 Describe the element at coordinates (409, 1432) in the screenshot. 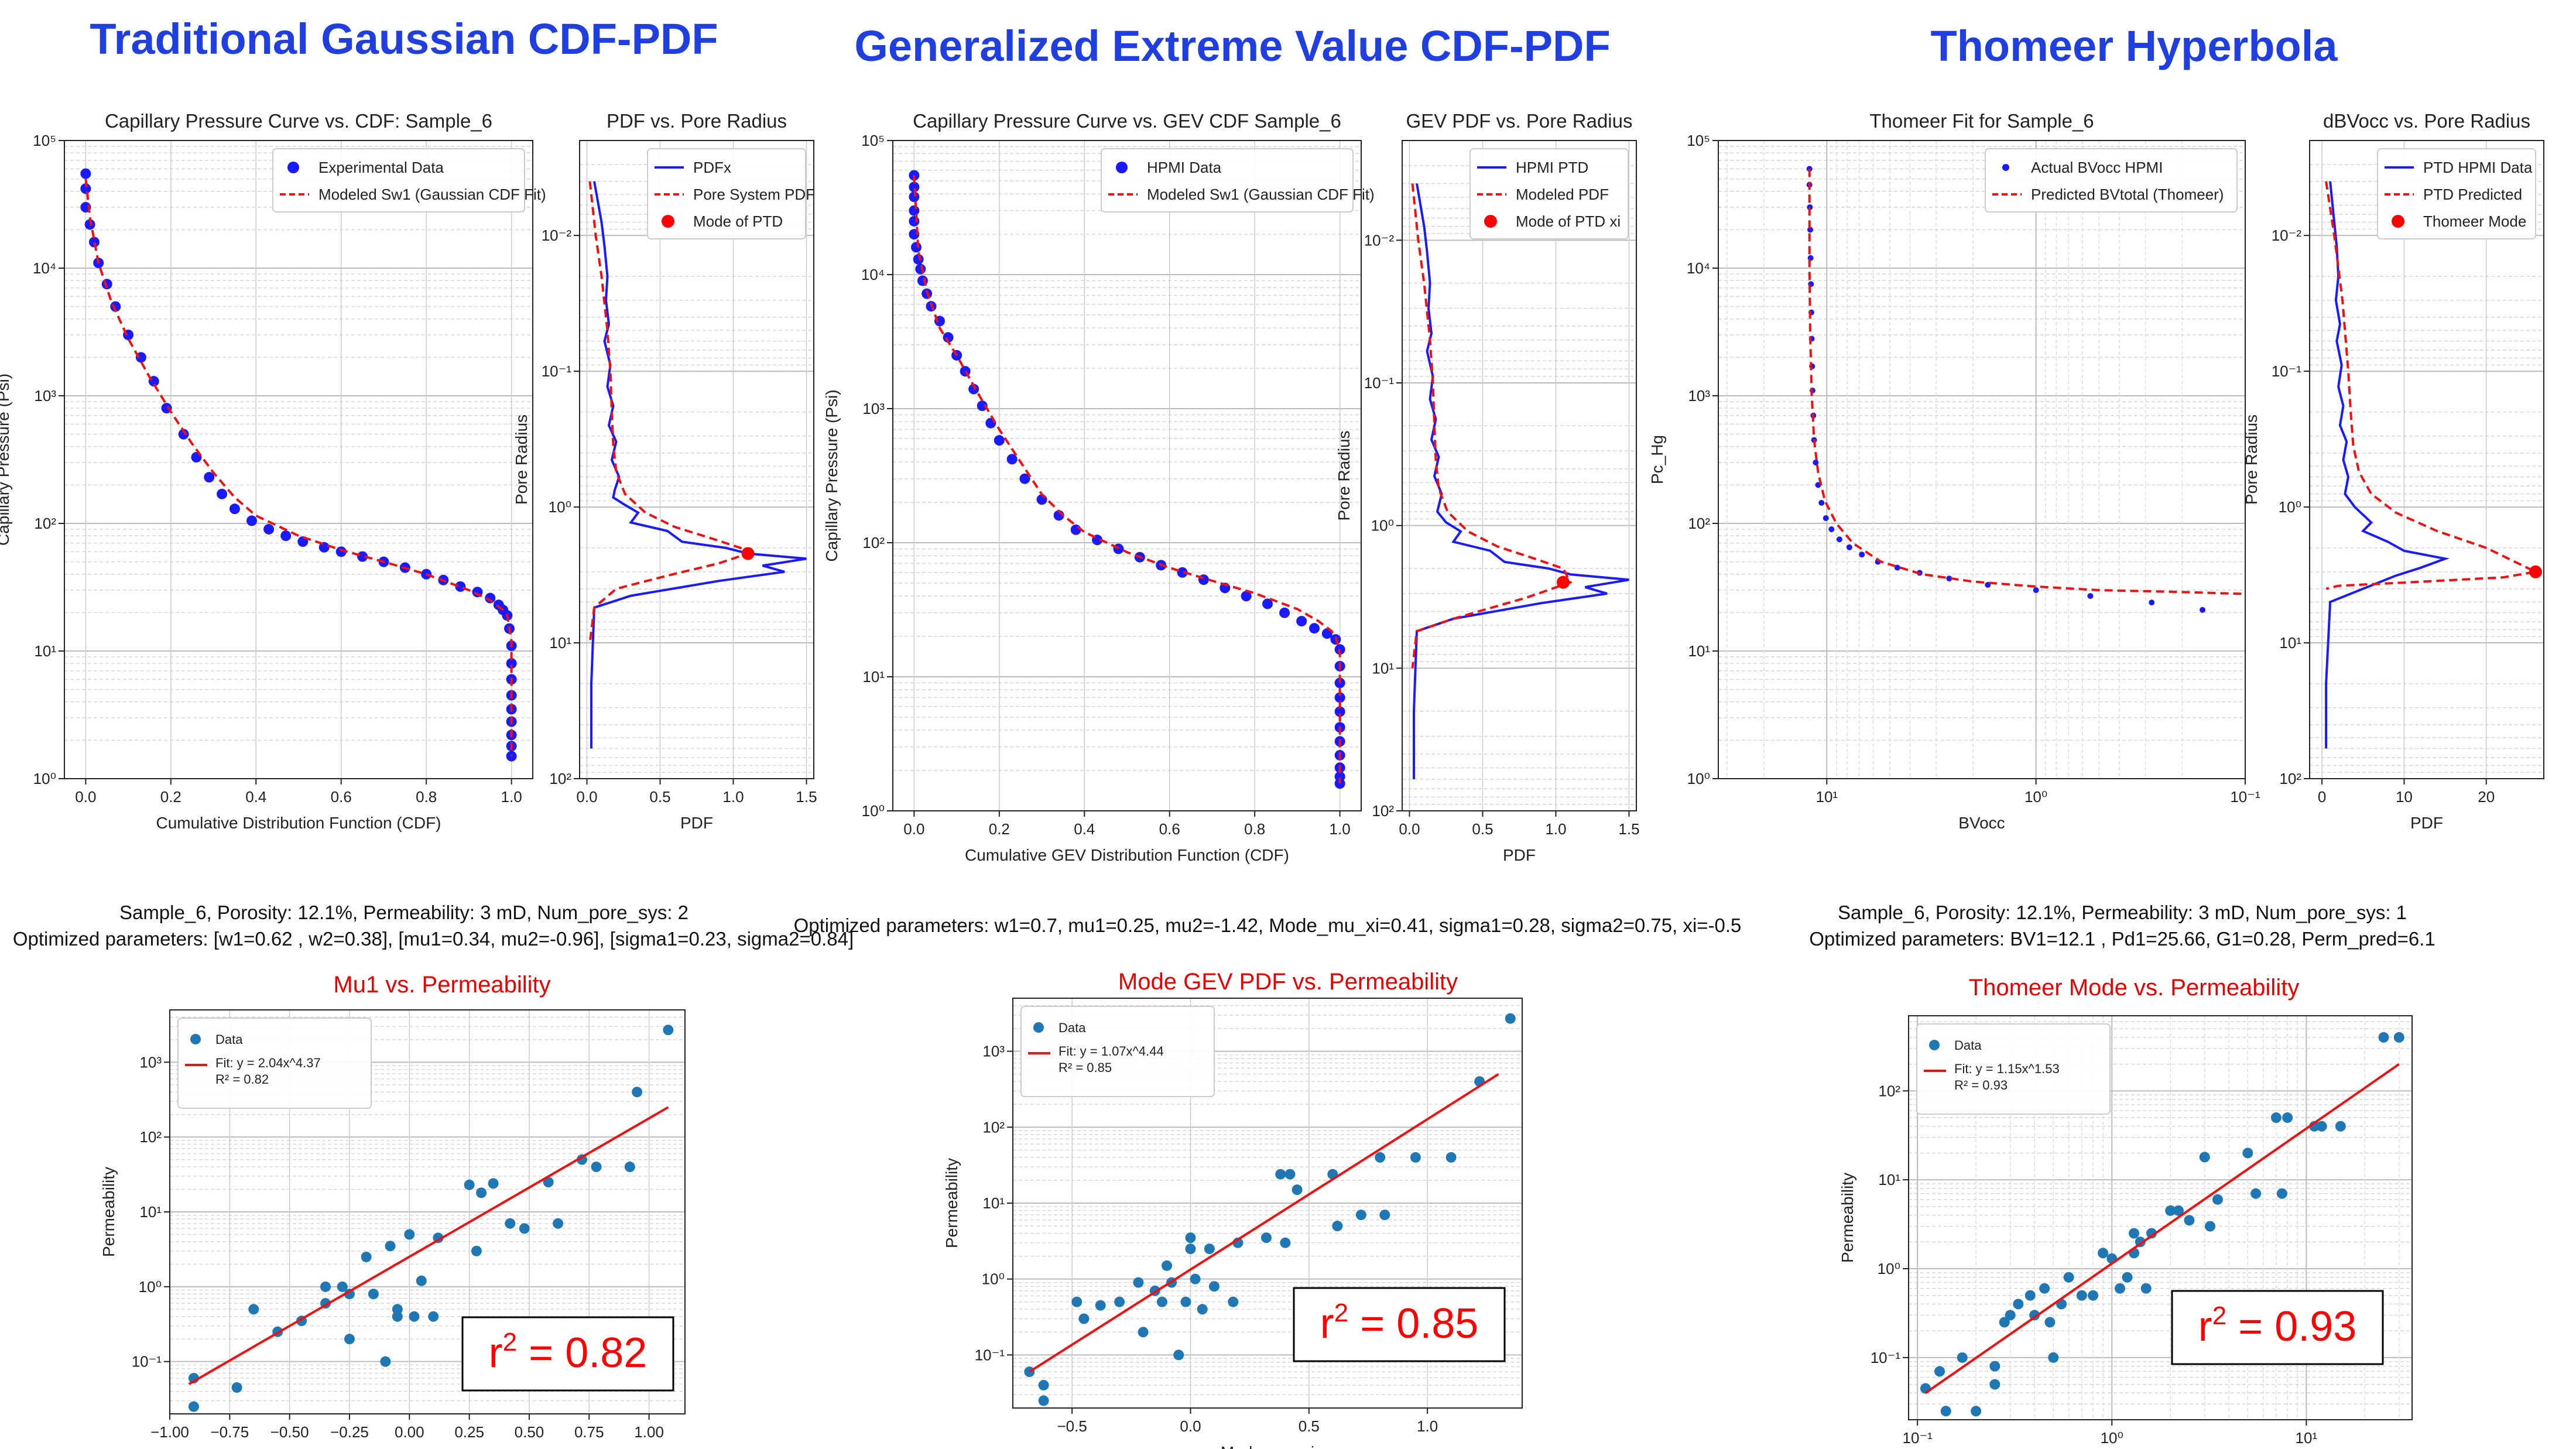

I see `x-tick-label: 0.00` at that location.